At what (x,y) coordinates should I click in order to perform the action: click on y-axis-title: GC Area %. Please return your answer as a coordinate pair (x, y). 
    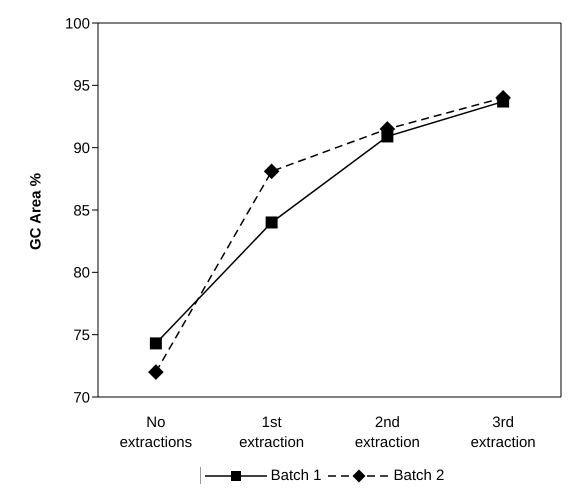
    Looking at the image, I should click on (35, 211).